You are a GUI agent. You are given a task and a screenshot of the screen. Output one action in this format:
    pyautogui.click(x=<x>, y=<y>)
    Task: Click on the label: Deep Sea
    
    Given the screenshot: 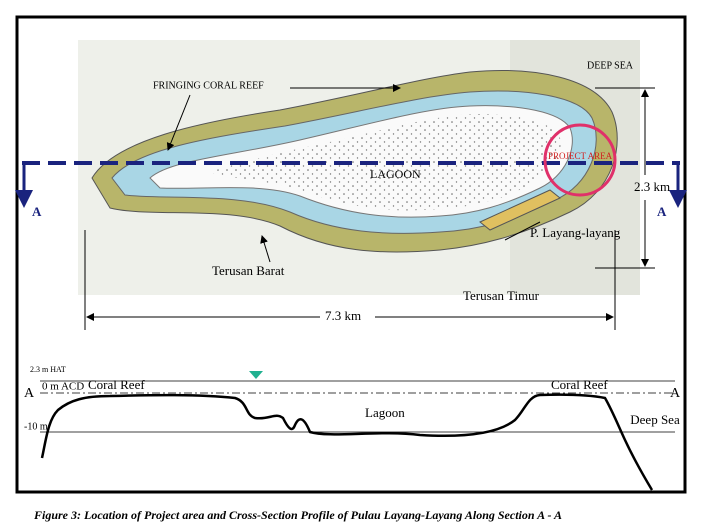 What is the action you would take?
    pyautogui.click(x=655, y=419)
    